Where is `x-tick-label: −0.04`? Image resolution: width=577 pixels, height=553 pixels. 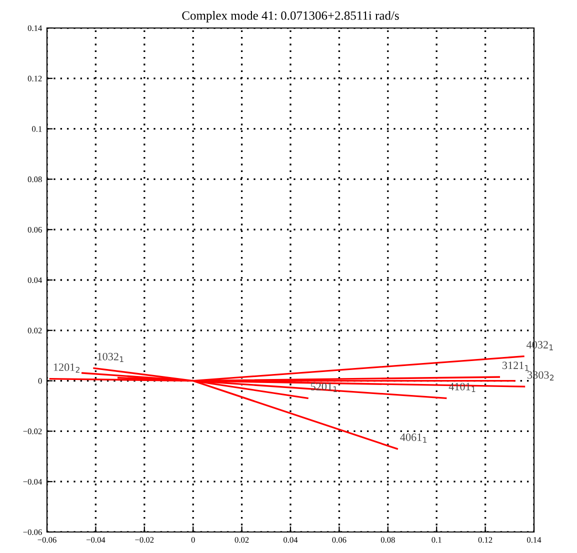 x-tick-label: −0.04 is located at coordinates (96, 540).